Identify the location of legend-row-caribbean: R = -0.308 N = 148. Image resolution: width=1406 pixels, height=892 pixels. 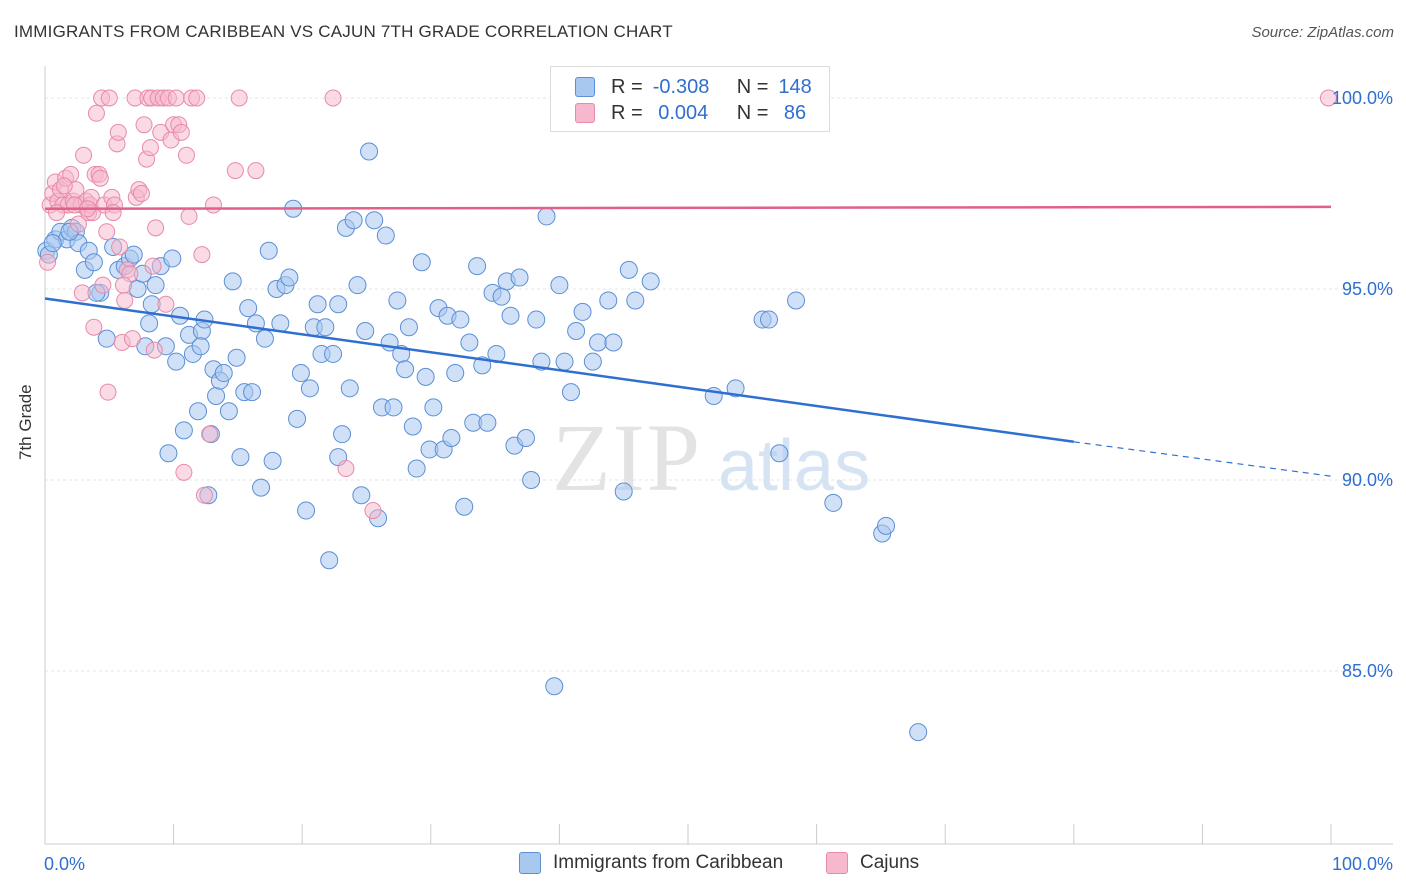
(693, 87).